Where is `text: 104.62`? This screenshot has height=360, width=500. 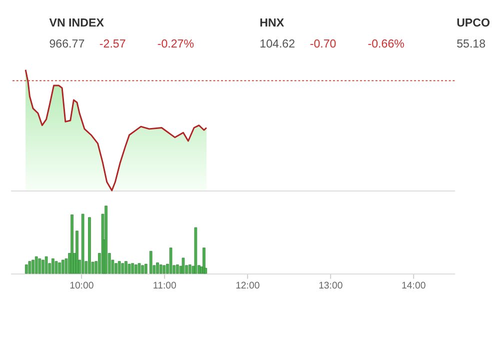 text: 104.62 is located at coordinates (278, 44).